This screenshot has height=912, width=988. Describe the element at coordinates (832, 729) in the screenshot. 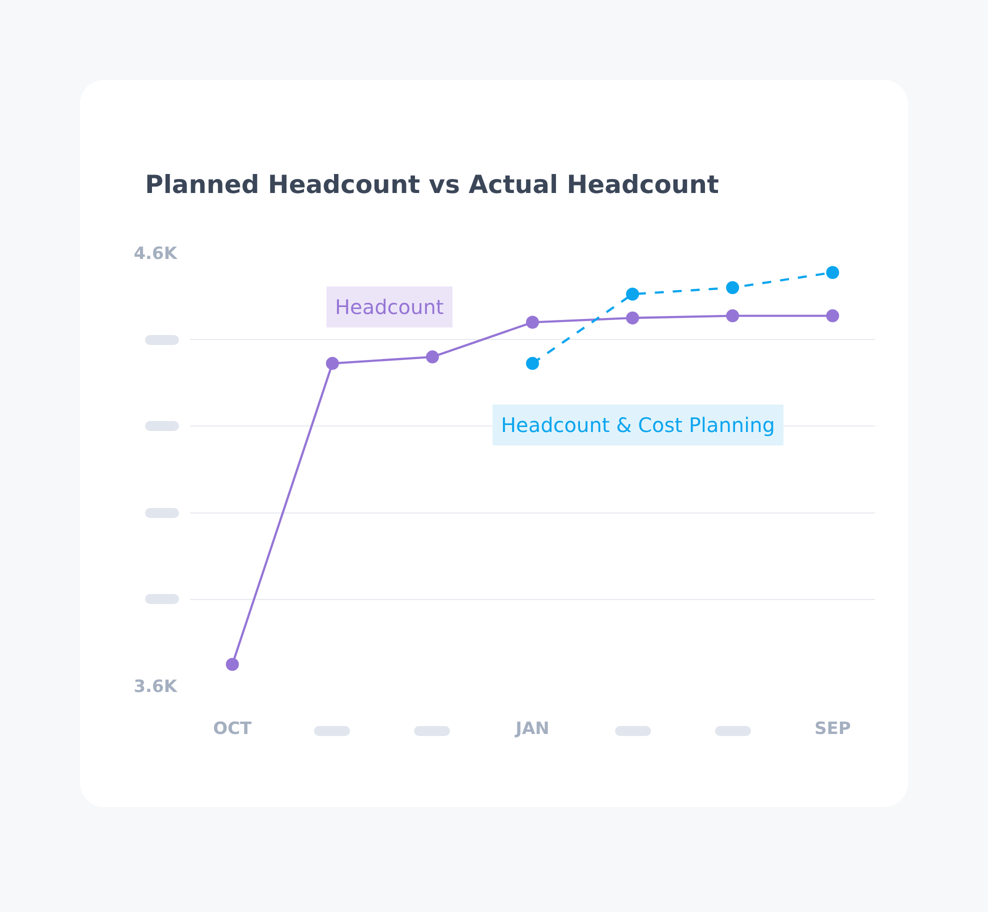

I see `x-tick-label: SEP` at that location.